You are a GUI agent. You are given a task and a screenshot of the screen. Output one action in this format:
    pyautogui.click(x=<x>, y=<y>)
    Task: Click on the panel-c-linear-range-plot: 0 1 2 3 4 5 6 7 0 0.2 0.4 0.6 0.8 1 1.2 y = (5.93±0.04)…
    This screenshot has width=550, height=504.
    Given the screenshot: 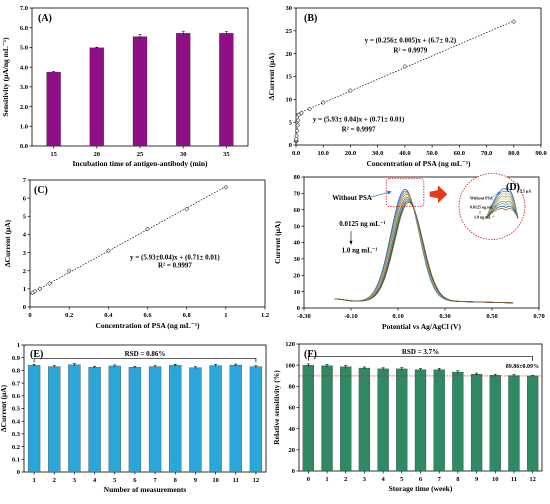 What is the action you would take?
    pyautogui.click(x=136, y=253)
    